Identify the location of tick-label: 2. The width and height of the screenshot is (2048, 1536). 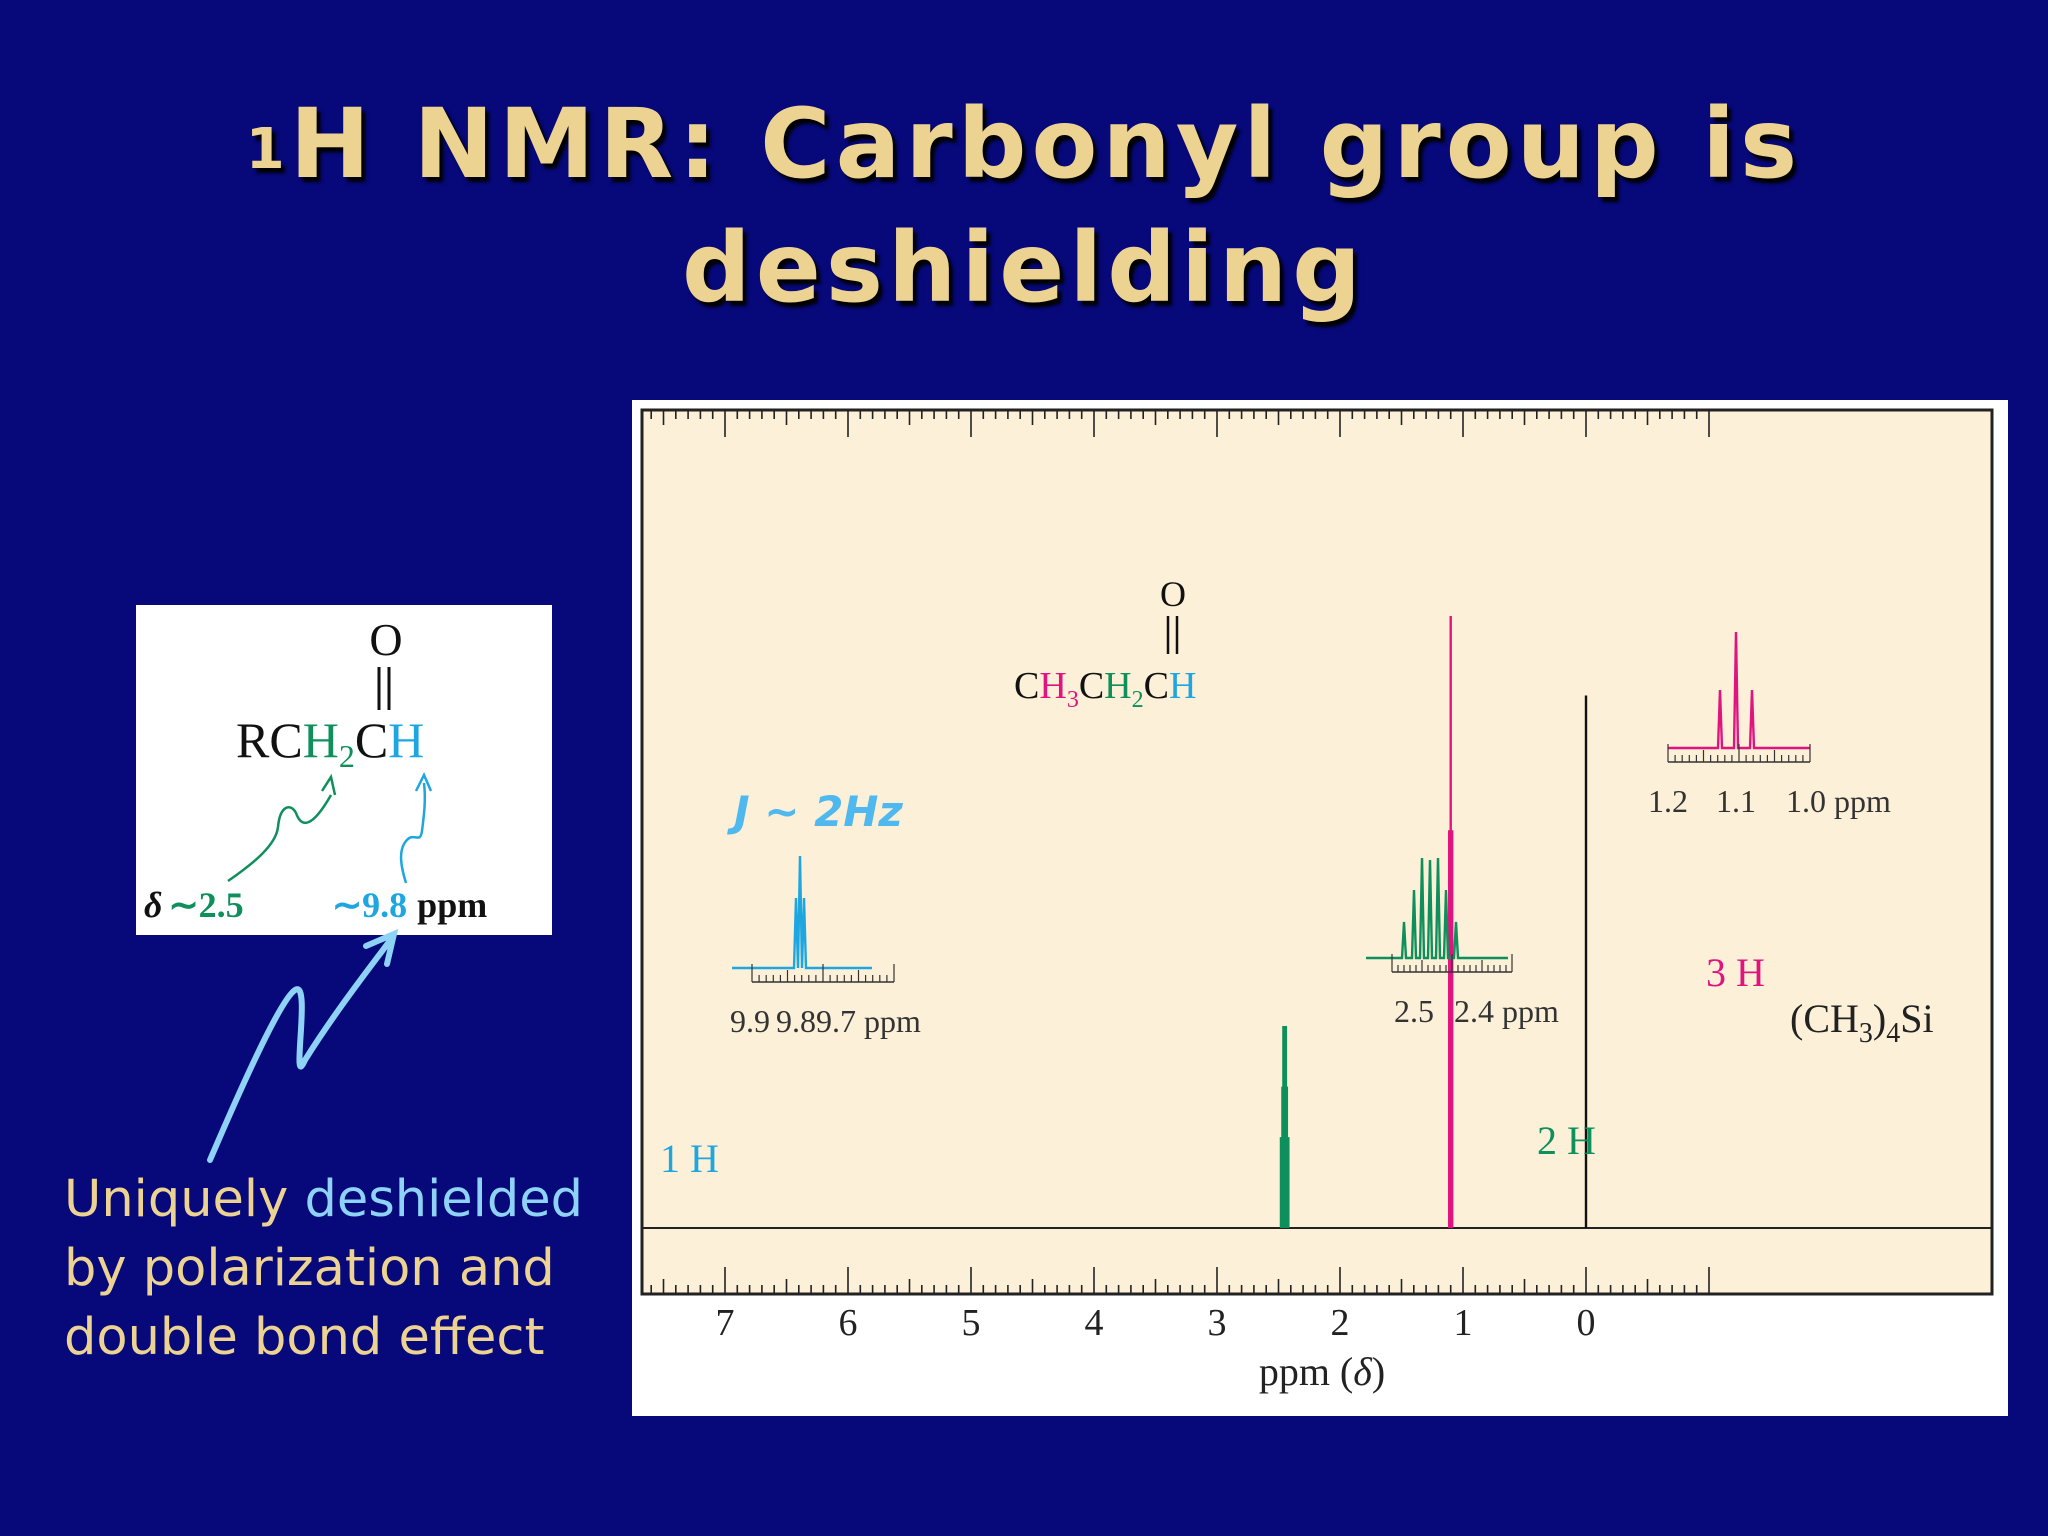
(1340, 1323).